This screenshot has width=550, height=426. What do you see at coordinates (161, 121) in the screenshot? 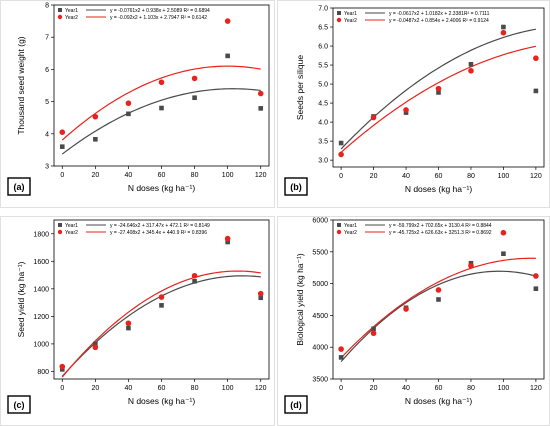
I see `fit-curve-year1` at bounding box center [161, 121].